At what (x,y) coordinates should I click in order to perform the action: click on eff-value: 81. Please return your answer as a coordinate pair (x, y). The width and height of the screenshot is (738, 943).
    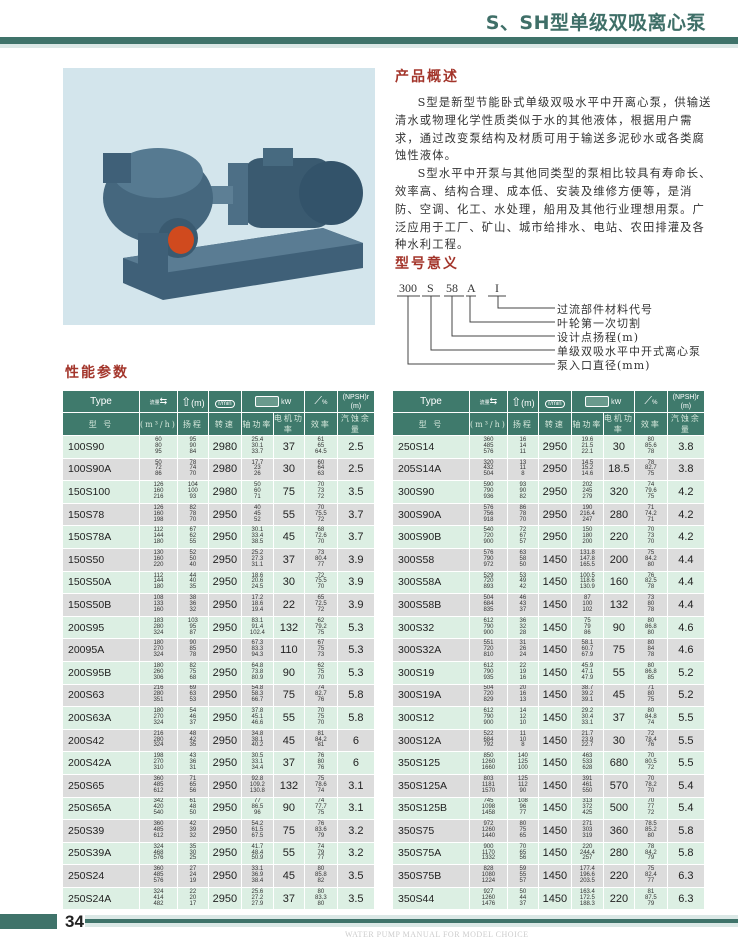
    Looking at the image, I should click on (321, 733).